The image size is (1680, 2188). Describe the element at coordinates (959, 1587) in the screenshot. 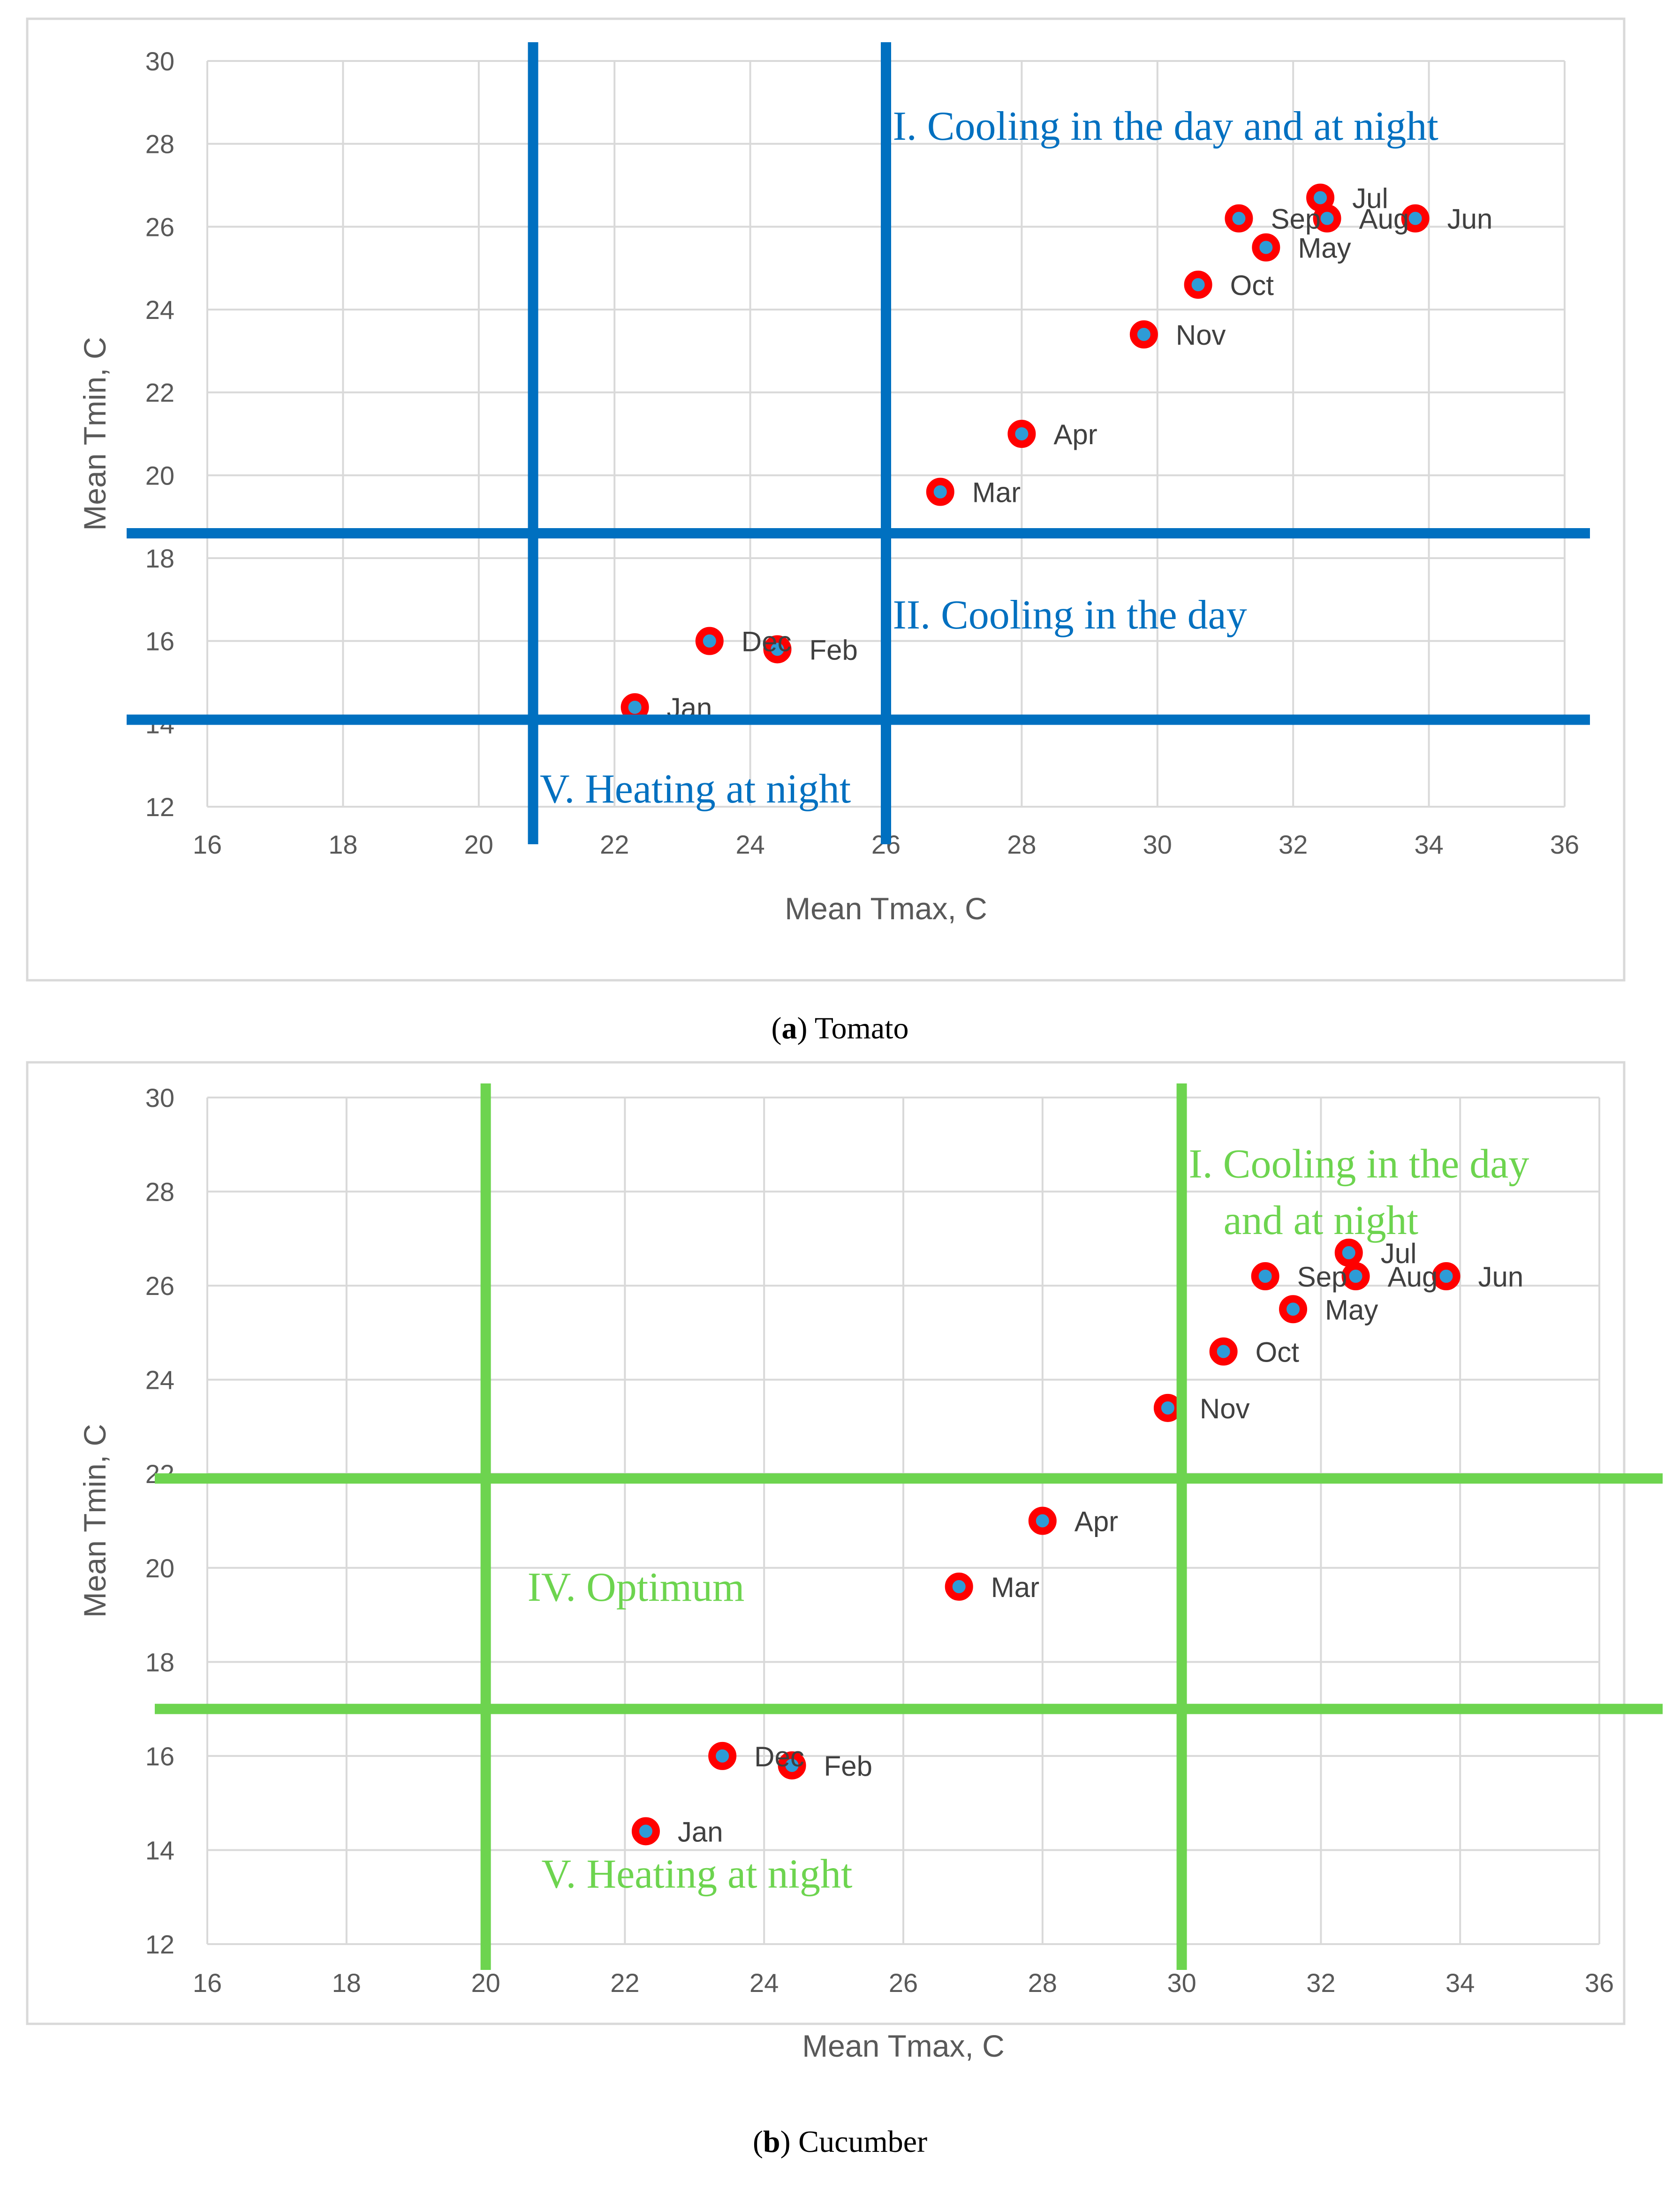

I see `data-point-mar` at that location.